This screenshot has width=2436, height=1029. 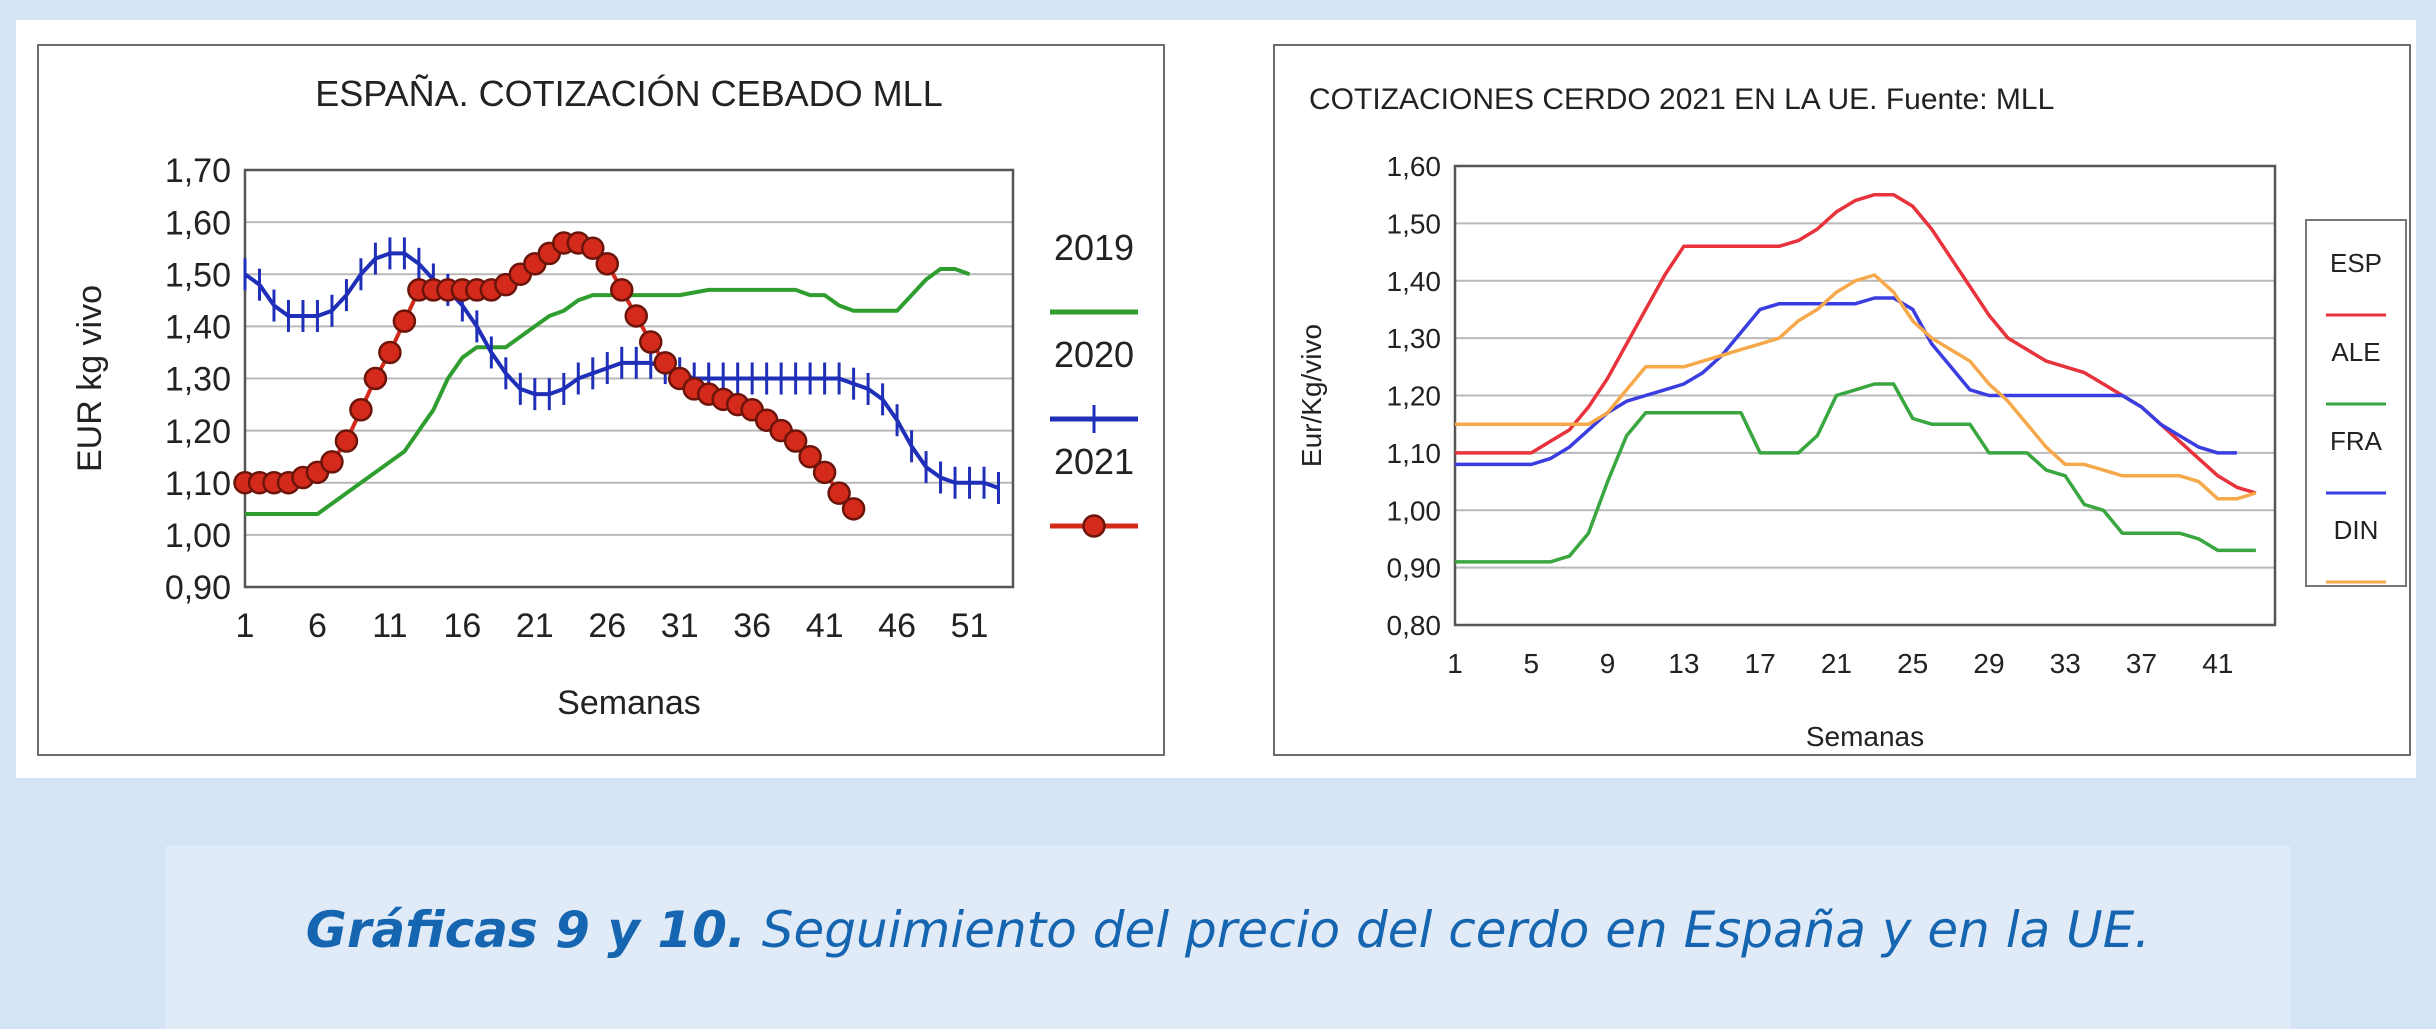 What do you see at coordinates (1683, 663) in the screenshot?
I see `x-tick-label: 13` at bounding box center [1683, 663].